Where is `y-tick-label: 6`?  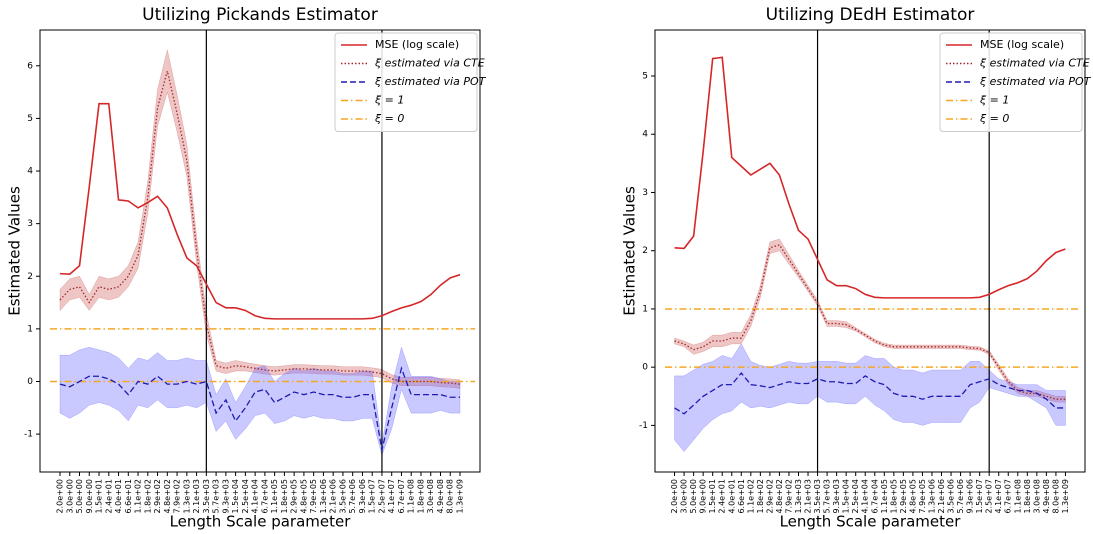 y-tick-label: 6 is located at coordinates (30, 66).